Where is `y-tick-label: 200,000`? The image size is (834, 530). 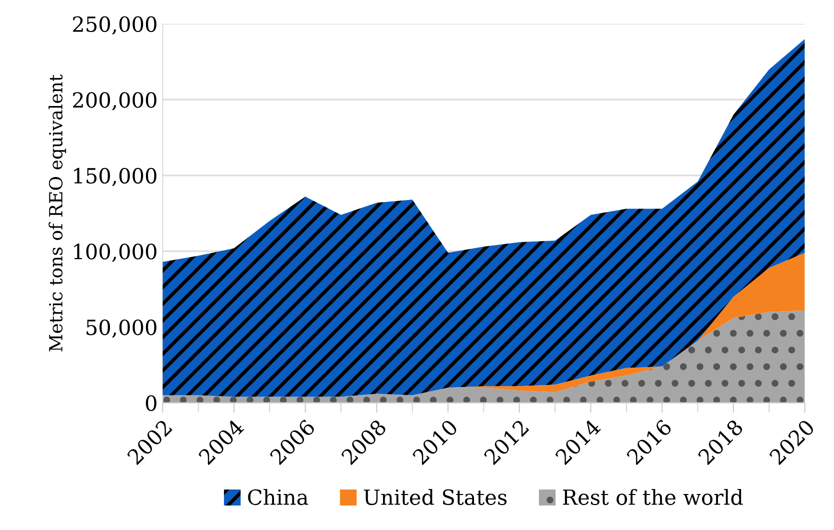 y-tick-label: 200,000 is located at coordinates (114, 101).